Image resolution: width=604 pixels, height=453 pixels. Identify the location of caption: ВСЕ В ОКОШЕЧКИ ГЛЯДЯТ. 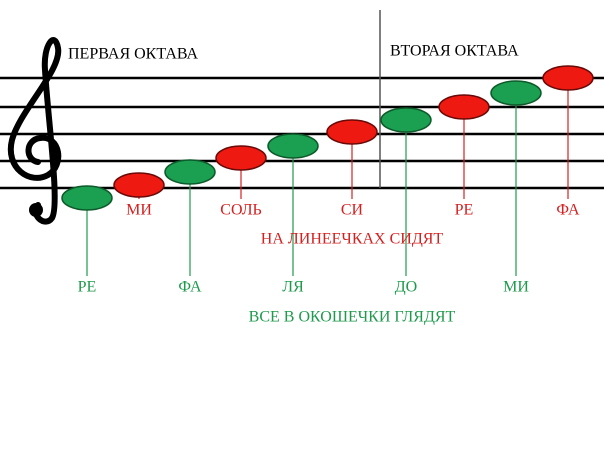
(352, 317).